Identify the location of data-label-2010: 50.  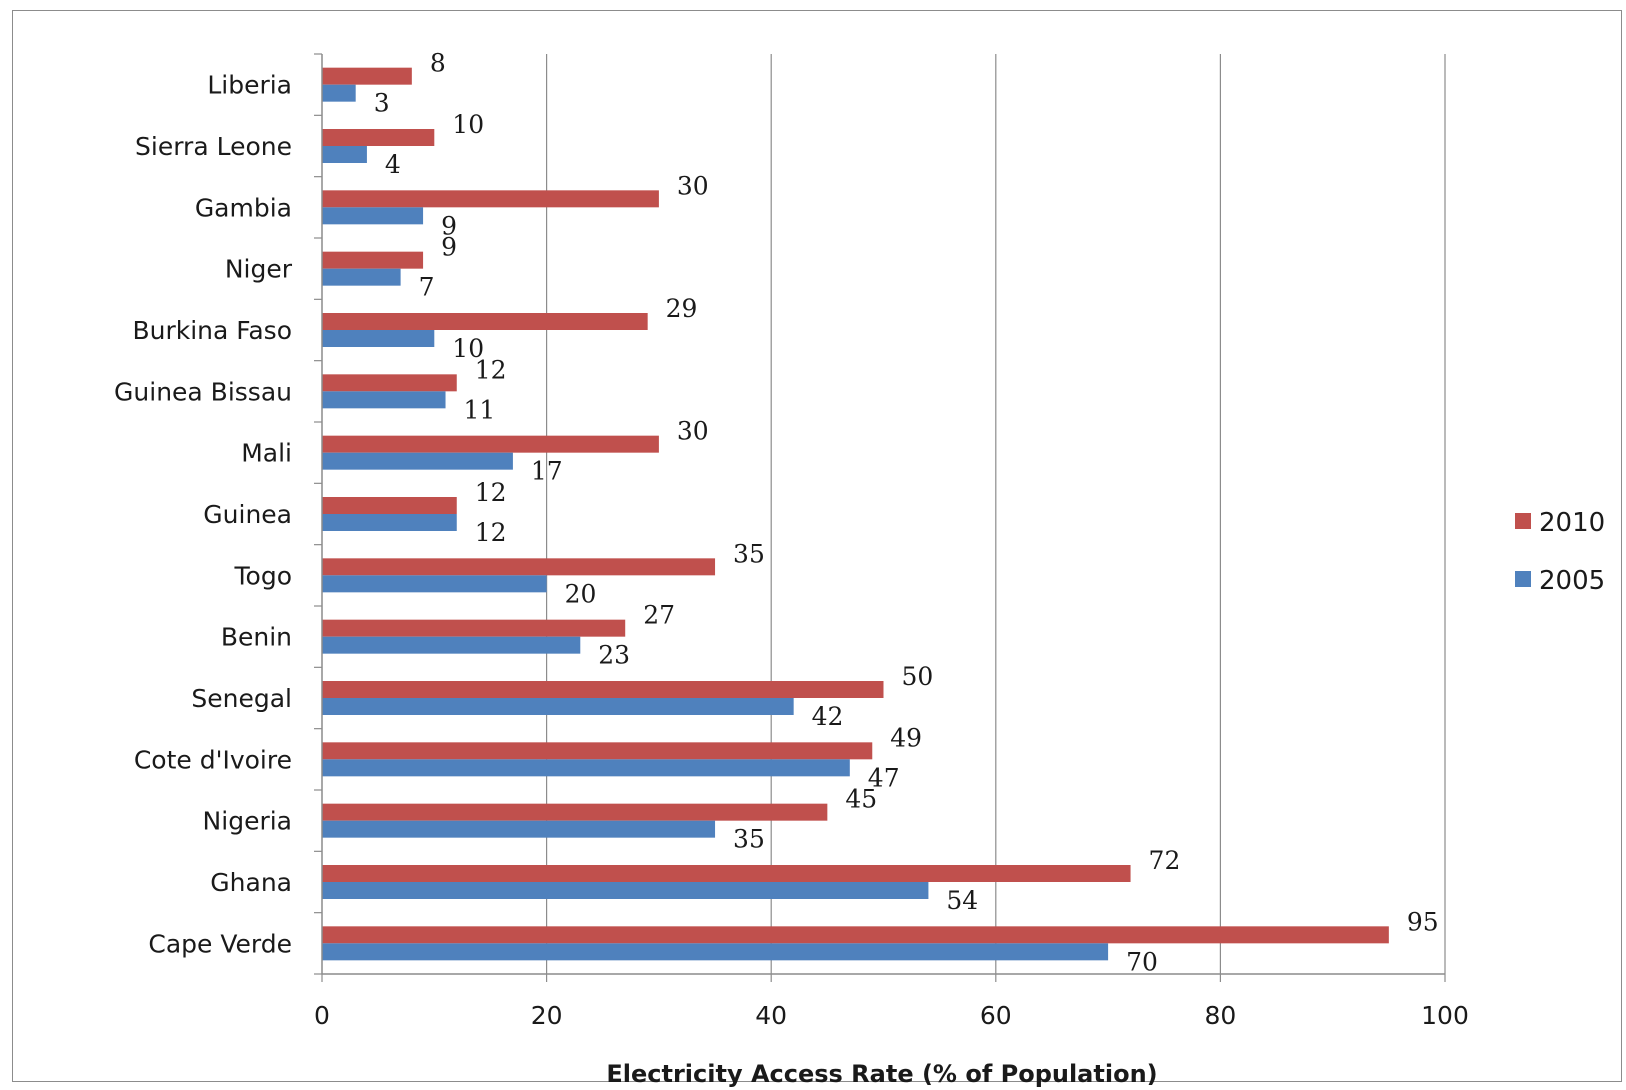
(918, 676).